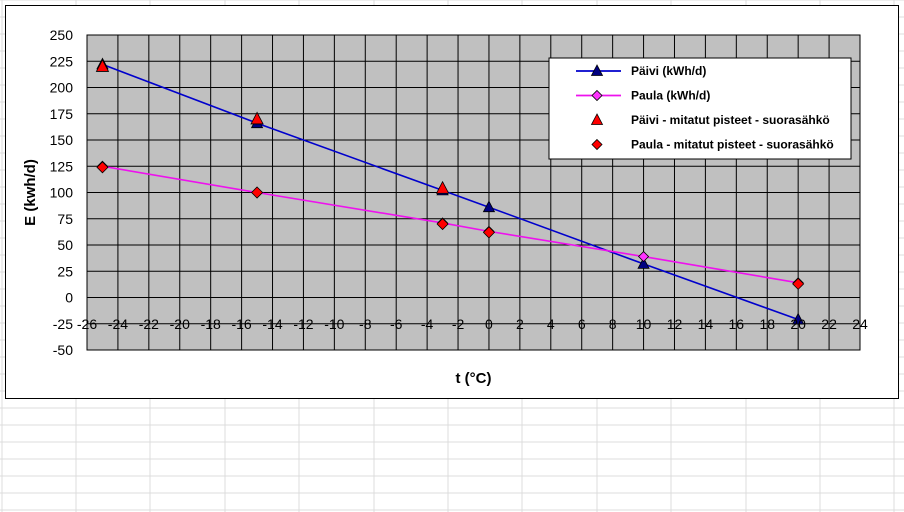 The image size is (904, 512). I want to click on x-tick-label: -20, so click(180, 324).